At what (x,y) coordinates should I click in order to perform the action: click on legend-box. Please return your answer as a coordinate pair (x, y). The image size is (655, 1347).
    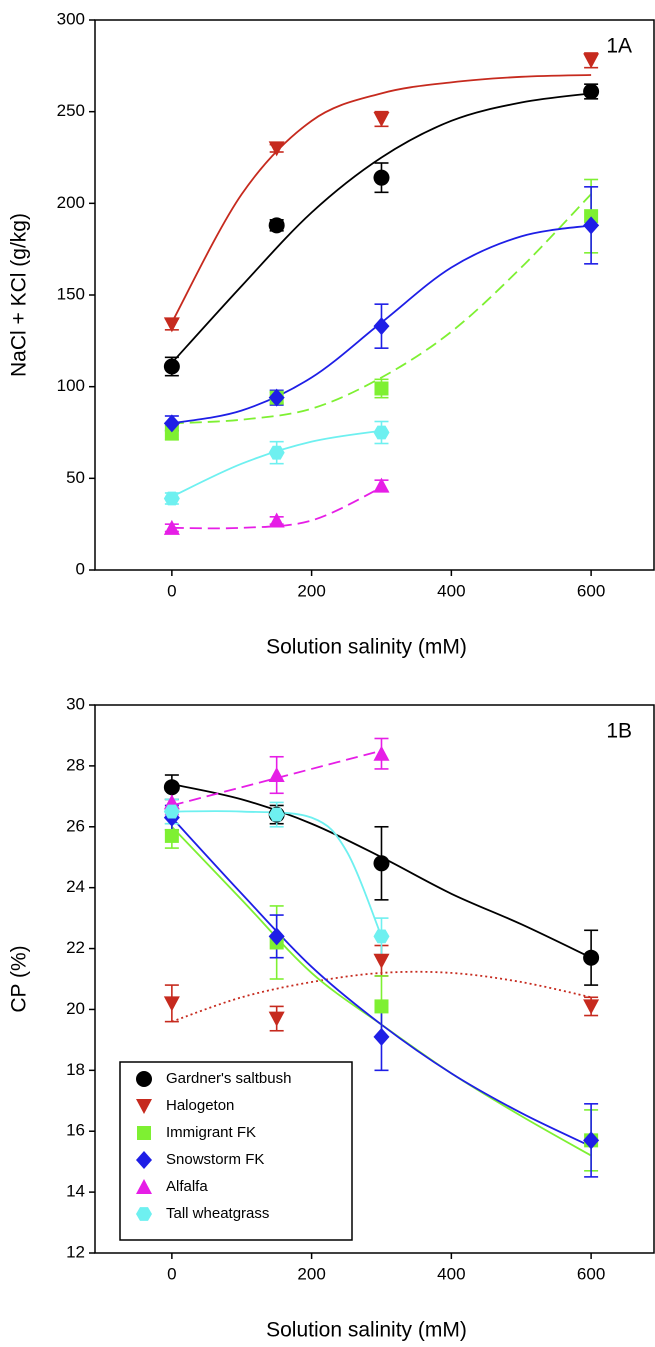
    Looking at the image, I should click on (236, 1151).